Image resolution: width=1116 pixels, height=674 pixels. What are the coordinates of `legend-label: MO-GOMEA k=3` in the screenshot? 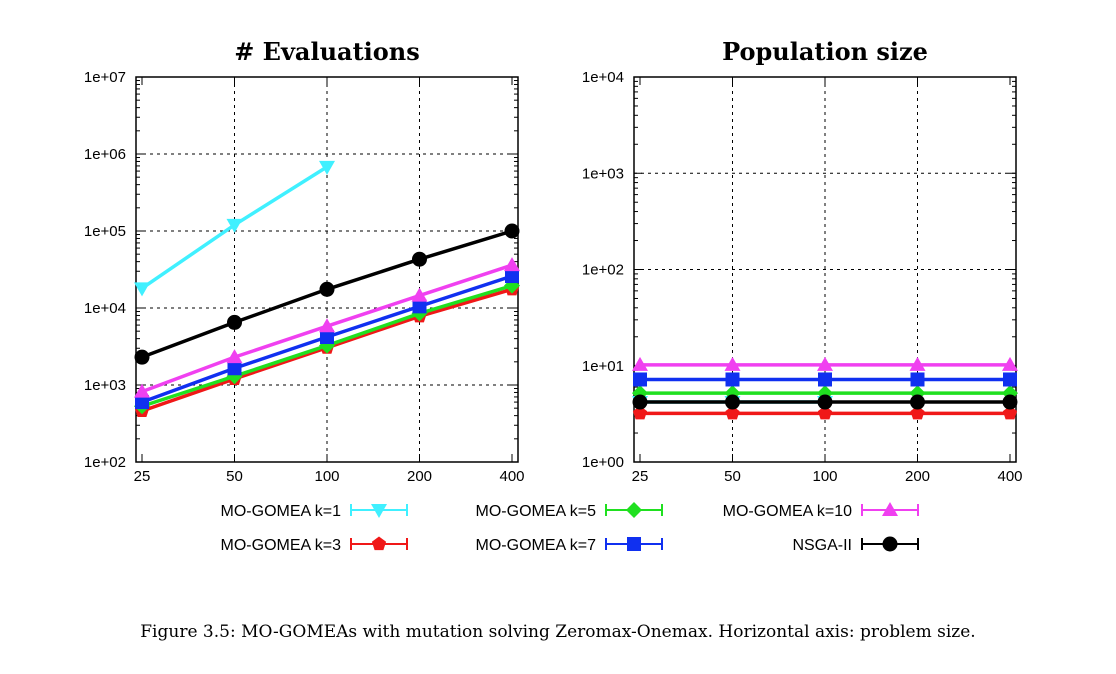 It's located at (281, 545).